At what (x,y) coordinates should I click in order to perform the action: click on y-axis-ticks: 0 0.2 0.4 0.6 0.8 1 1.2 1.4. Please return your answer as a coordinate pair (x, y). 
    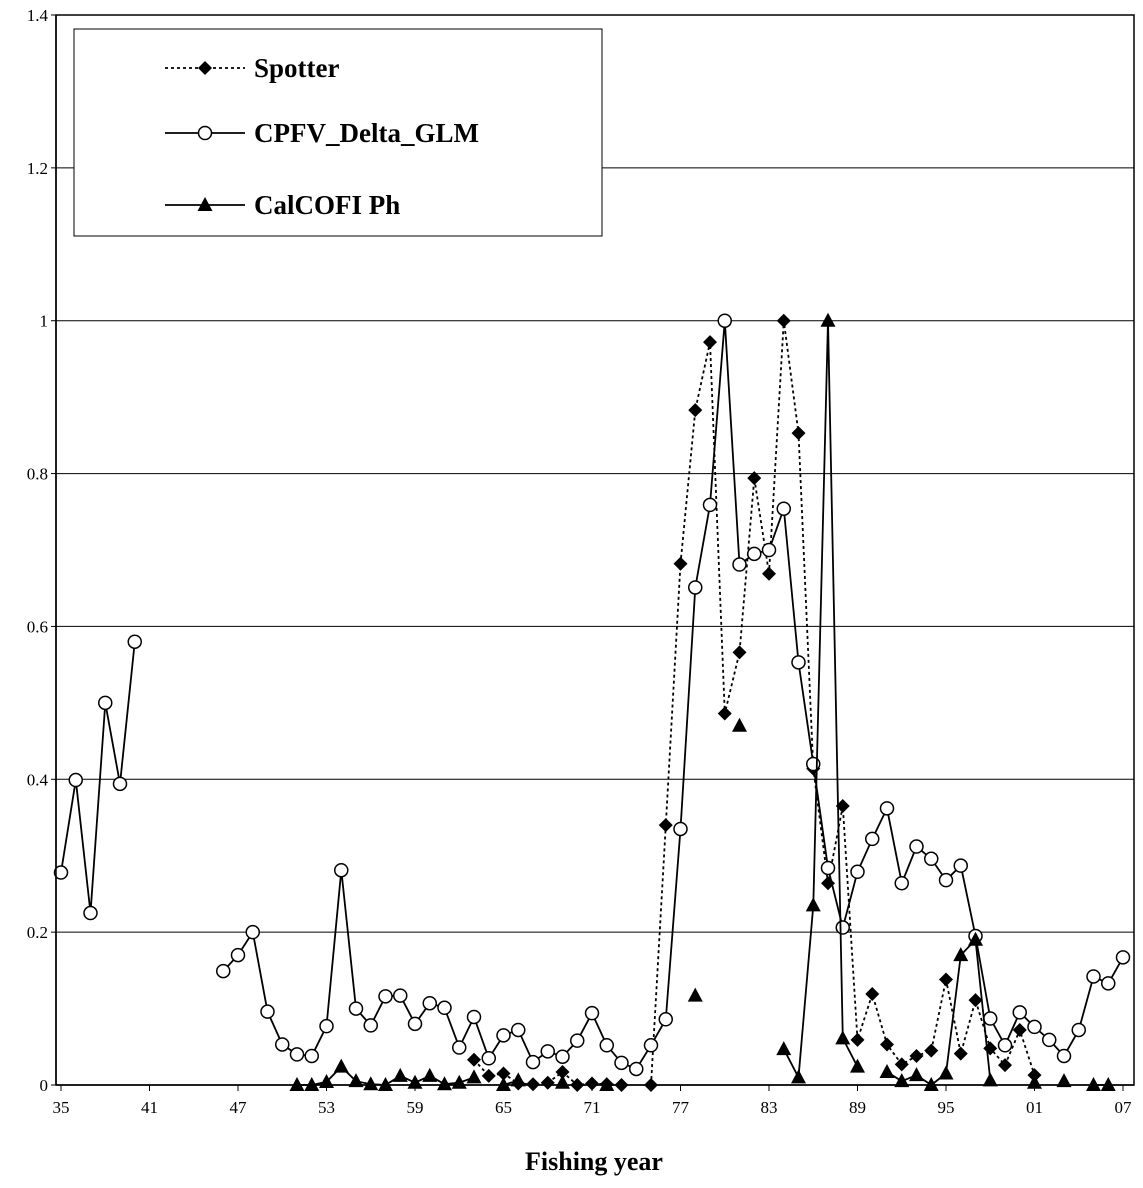
    Looking at the image, I should click on (41, 550).